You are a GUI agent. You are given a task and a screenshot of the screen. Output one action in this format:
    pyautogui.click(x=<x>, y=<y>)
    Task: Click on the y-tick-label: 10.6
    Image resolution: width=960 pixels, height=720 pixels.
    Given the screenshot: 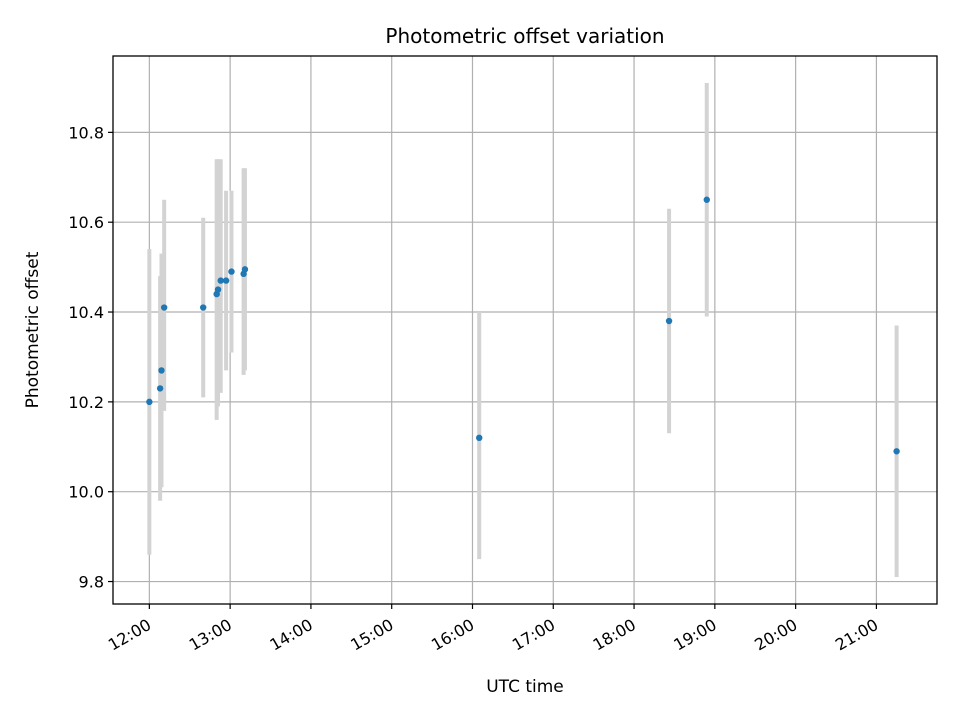 What is the action you would take?
    pyautogui.click(x=86, y=222)
    